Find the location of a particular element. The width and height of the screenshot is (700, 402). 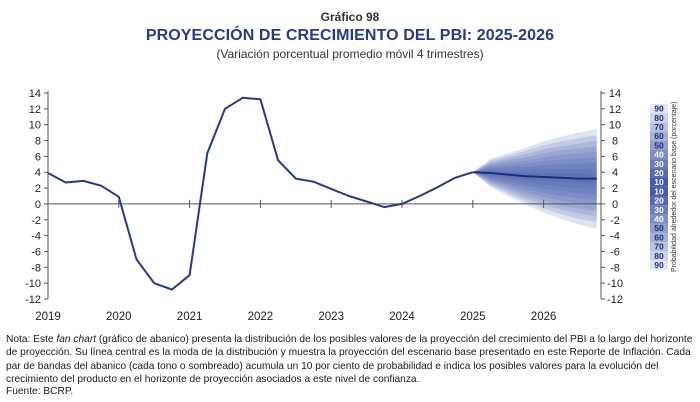

x-tick-label: 2020 is located at coordinates (119, 317).